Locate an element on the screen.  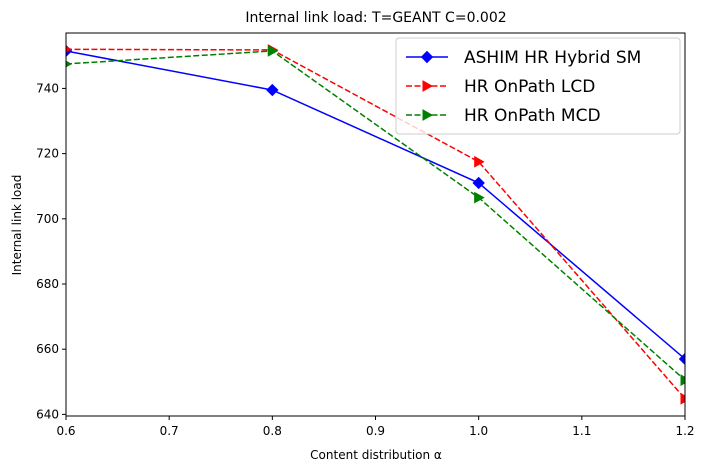
x-tick-label: 1.2 is located at coordinates (684, 431).